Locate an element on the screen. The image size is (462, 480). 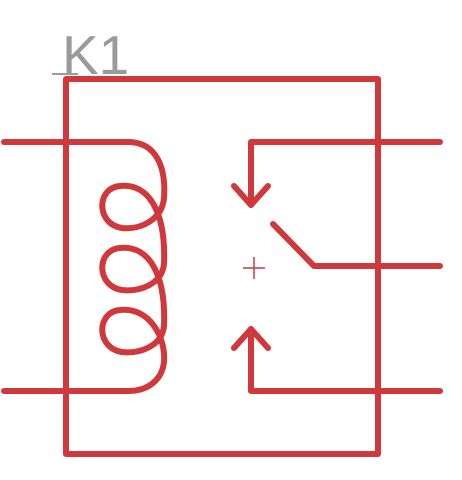
switch-arm is located at coordinates (356, 245).